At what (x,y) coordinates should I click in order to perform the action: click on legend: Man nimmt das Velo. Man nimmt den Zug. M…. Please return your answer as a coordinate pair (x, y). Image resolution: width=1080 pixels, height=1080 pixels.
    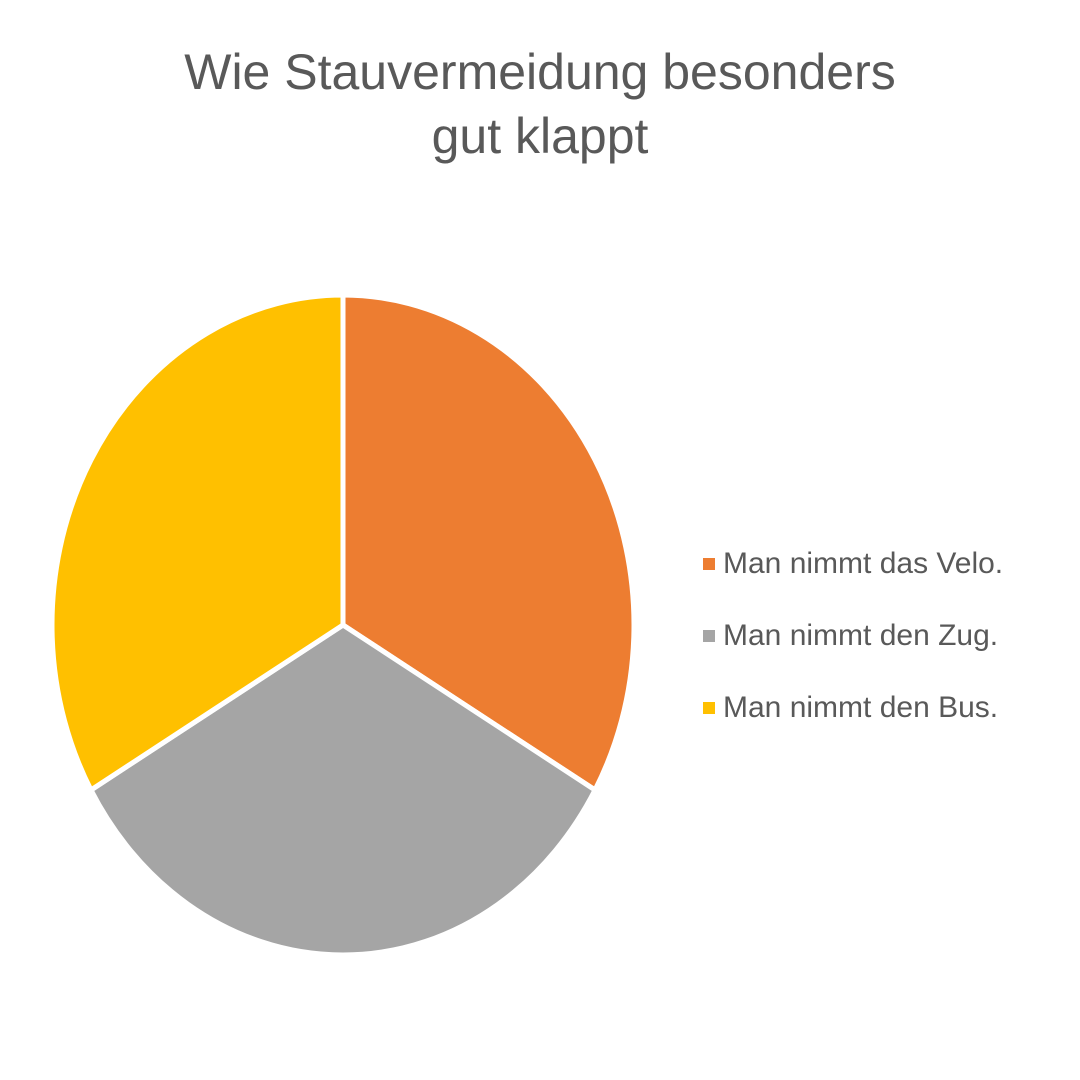
    Looking at the image, I should click on (883, 636).